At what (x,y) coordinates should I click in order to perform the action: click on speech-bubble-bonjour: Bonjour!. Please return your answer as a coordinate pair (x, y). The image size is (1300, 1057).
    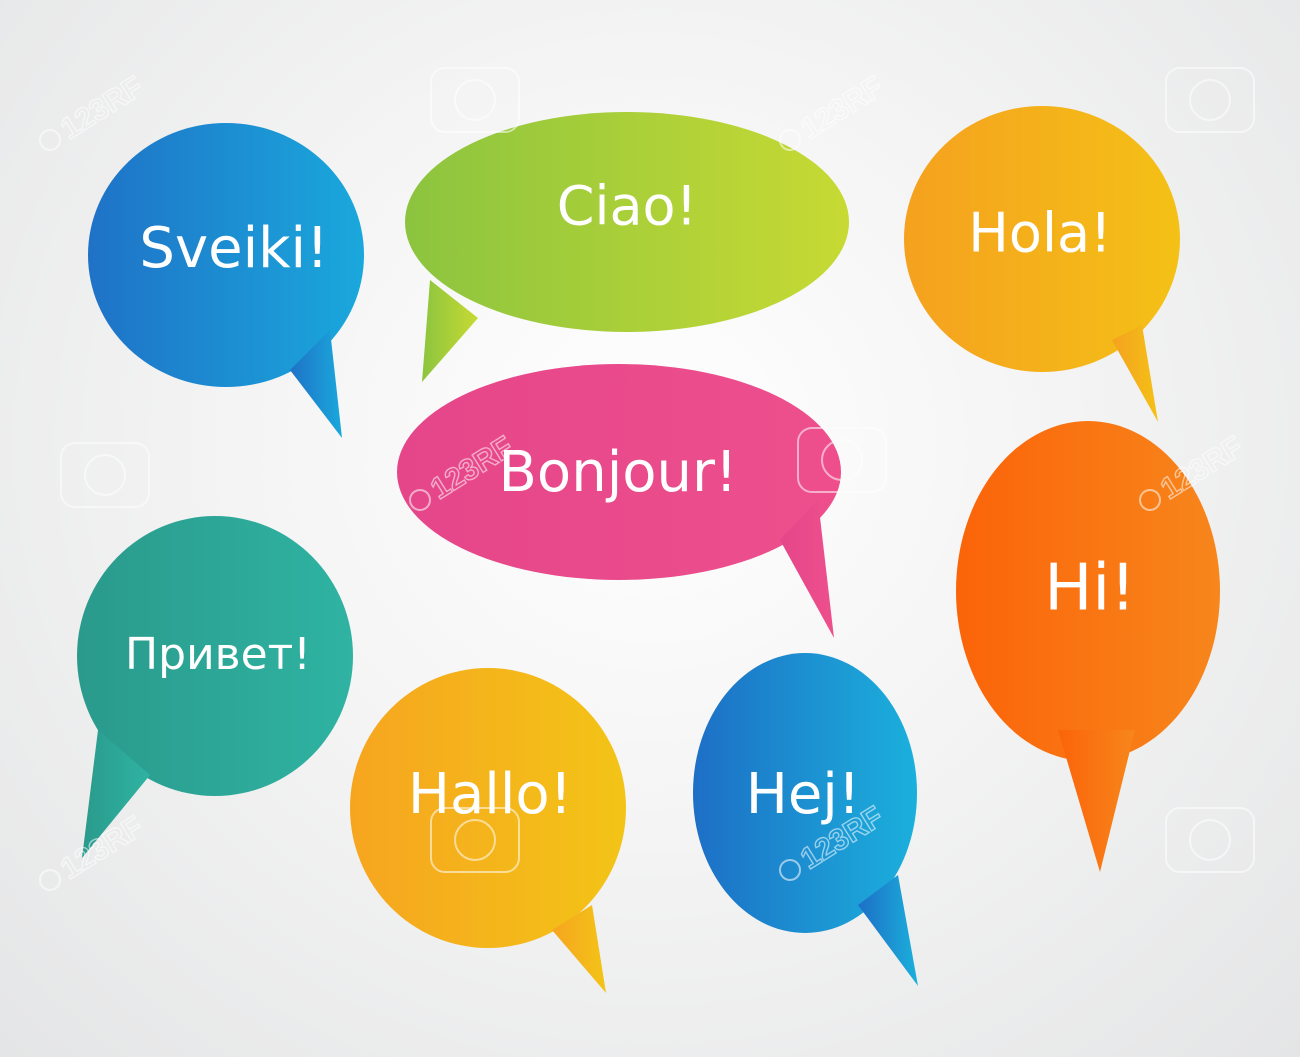
    Looking at the image, I should click on (619, 501).